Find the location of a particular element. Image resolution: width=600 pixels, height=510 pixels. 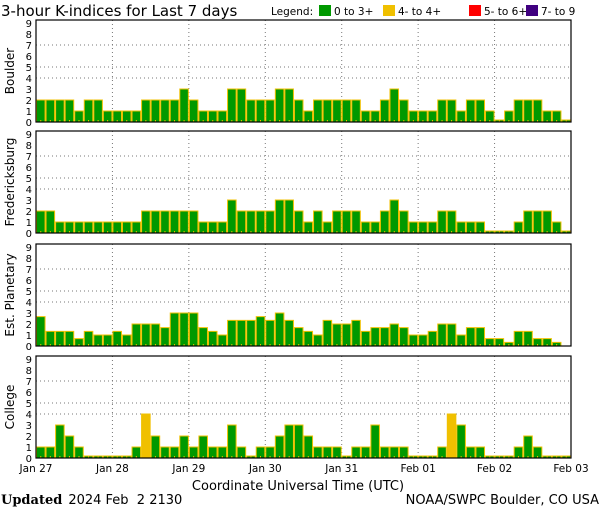

panel-label: Fredericksburg is located at coordinates (10, 182).